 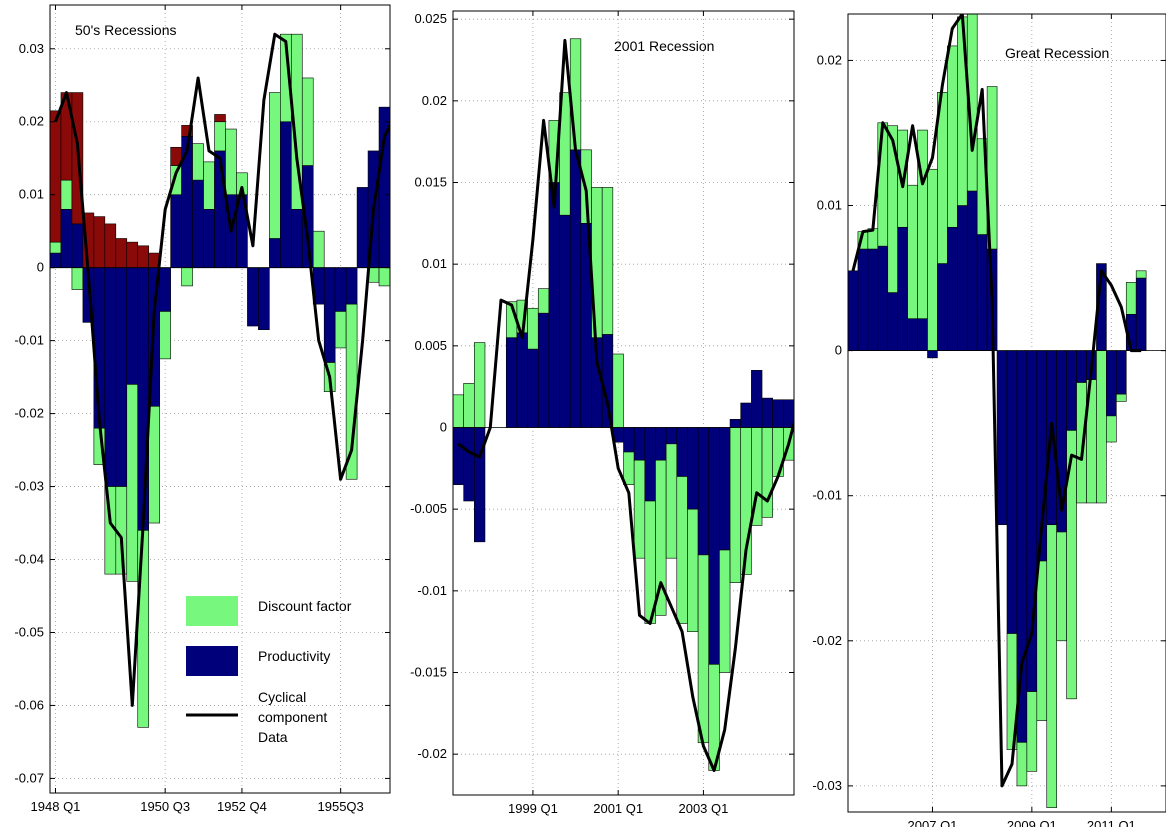 What do you see at coordinates (618, 808) in the screenshot?
I see `x-tick-label: 2001 Q1` at bounding box center [618, 808].